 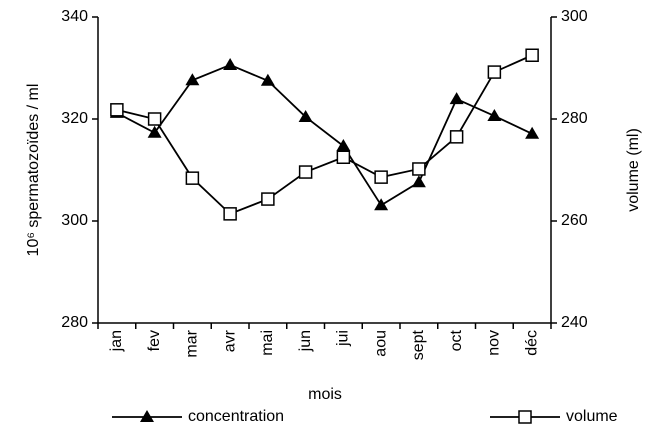 What do you see at coordinates (74, 322) in the screenshot?
I see `y-tick-label: 280` at bounding box center [74, 322].